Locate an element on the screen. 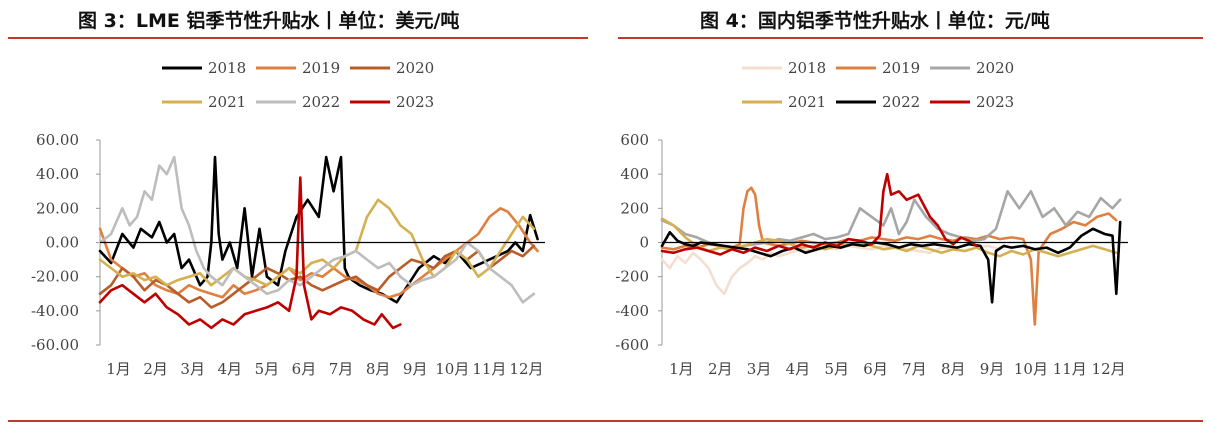  legend-label-right-2020: 2020 is located at coordinates (995, 68).